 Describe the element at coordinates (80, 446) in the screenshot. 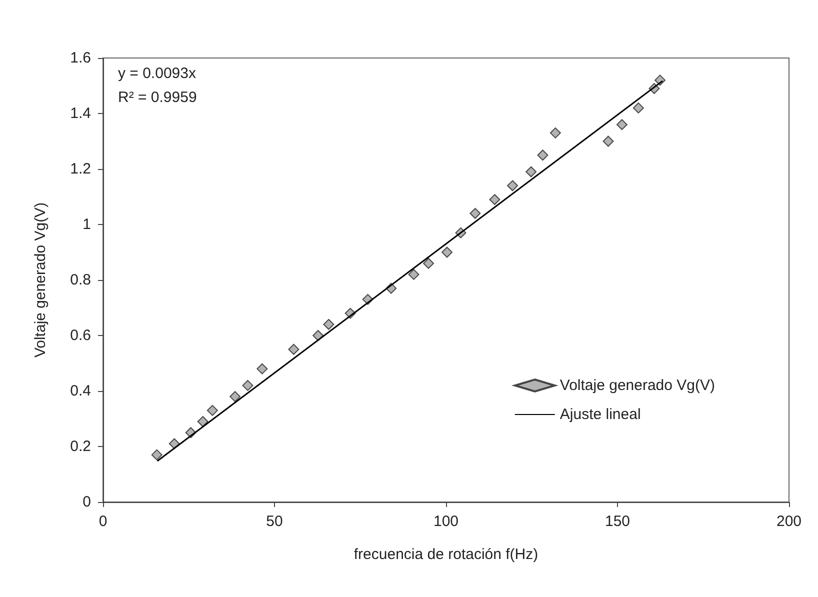

I see `y-tick-label: 0.2` at that location.